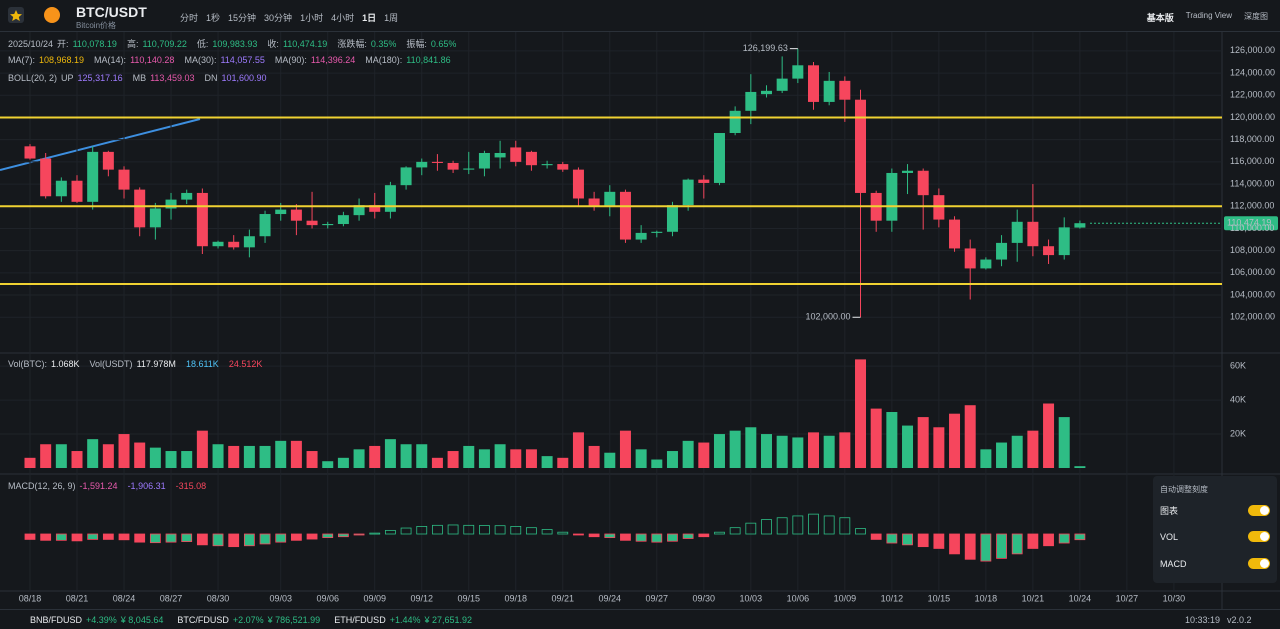  What do you see at coordinates (1215, 563) in the screenshot?
I see `toggle-row: MACD` at bounding box center [1215, 563].